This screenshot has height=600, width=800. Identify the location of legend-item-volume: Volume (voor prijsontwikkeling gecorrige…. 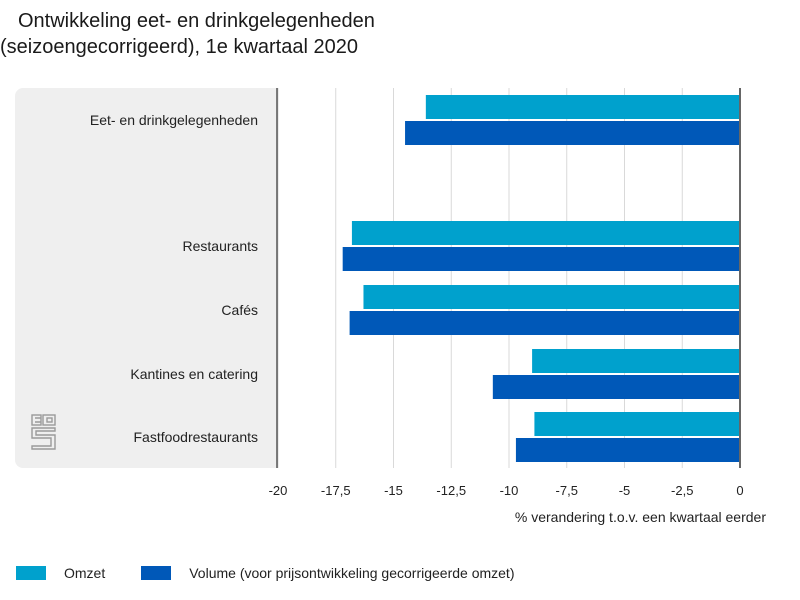
(328, 573).